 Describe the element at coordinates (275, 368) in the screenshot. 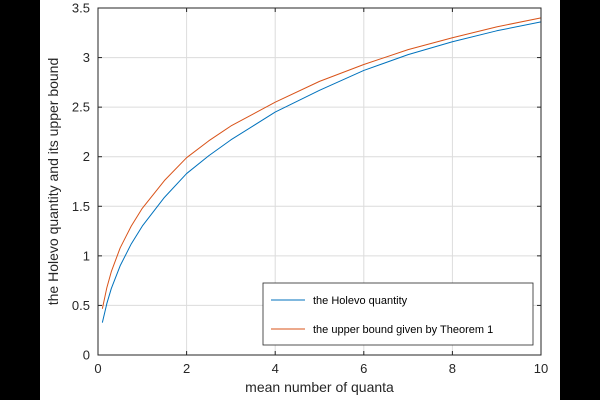

I see `x-tick-label: 4` at that location.